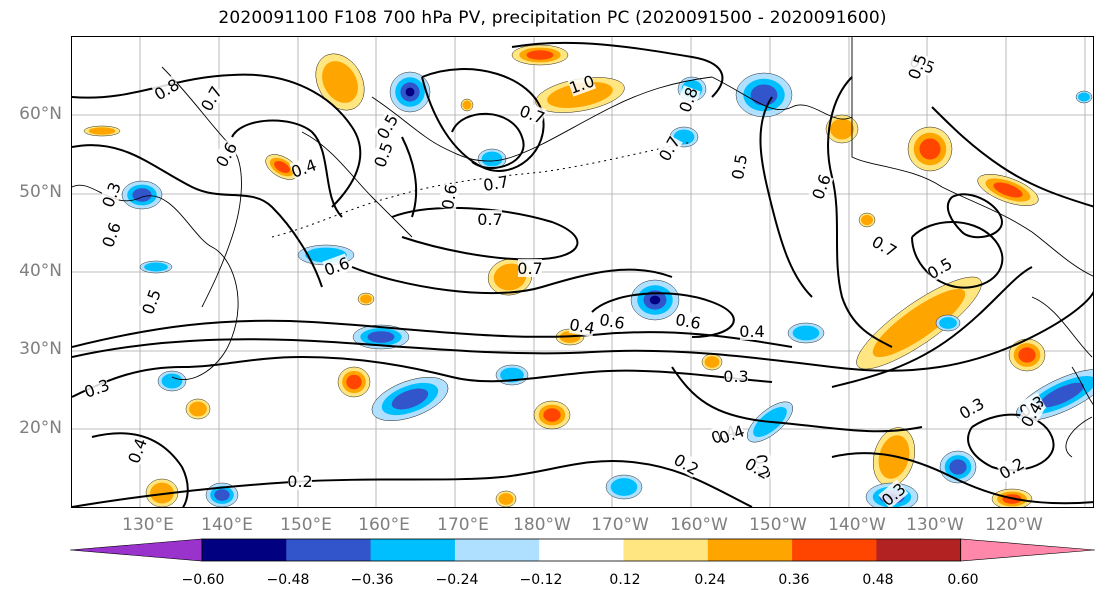 Image resolution: width=1105 pixels, height=601 pixels. Describe the element at coordinates (136, 550) in the screenshot. I see `colorbar-extend-low` at that location.